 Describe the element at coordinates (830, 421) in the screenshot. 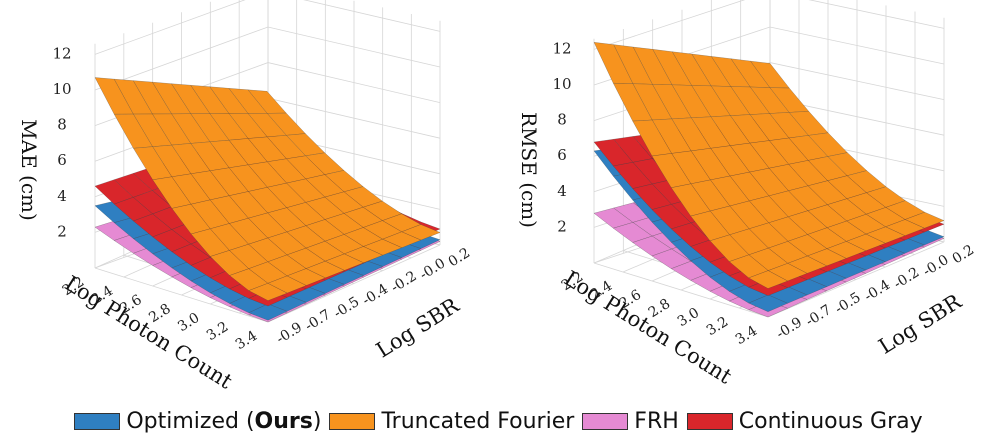

I see `legend-label-continuous-gray: Continuous Gray` at that location.